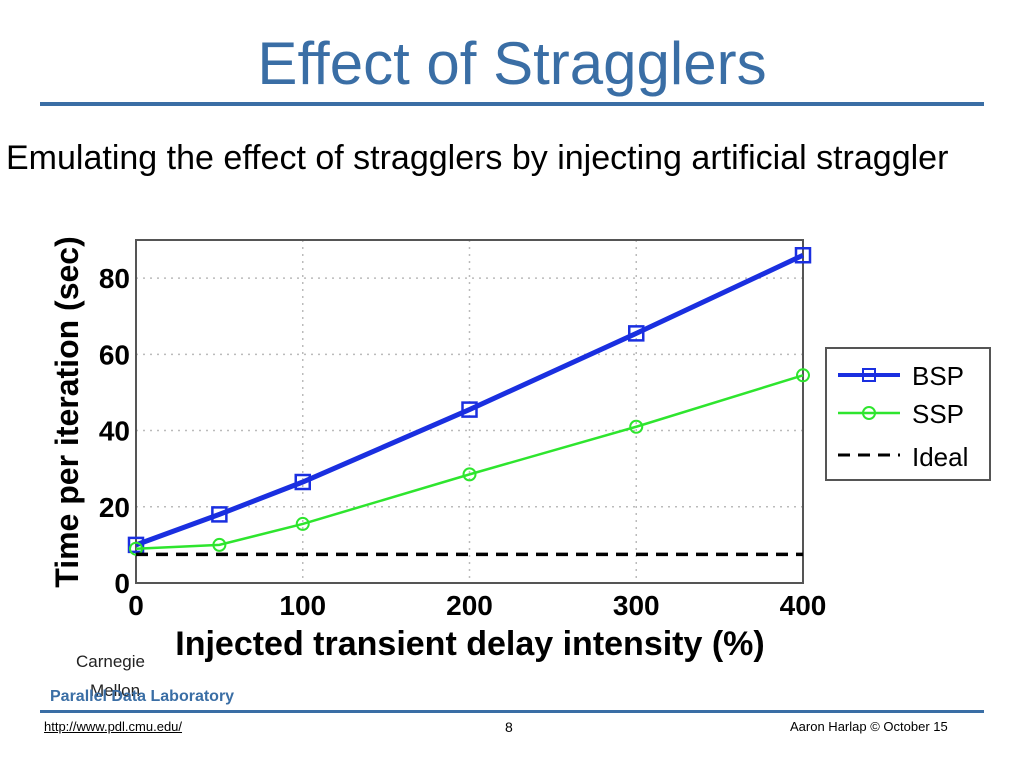 This screenshot has width=1024, height=768. I want to click on title-divider, so click(512, 104).